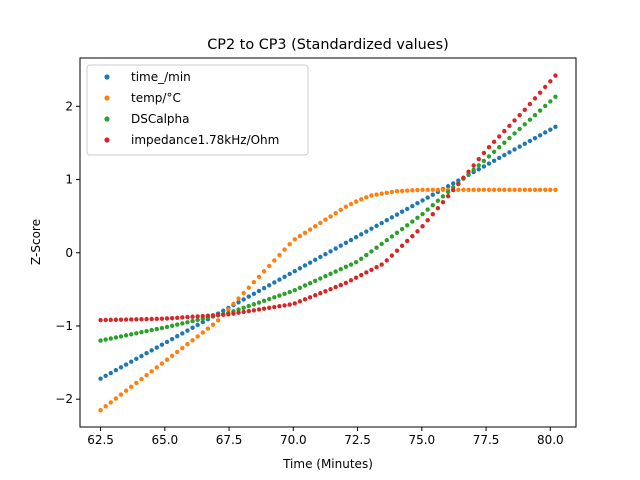 This screenshot has width=640, height=480. I want to click on legend-label: time_/min, so click(161, 77).